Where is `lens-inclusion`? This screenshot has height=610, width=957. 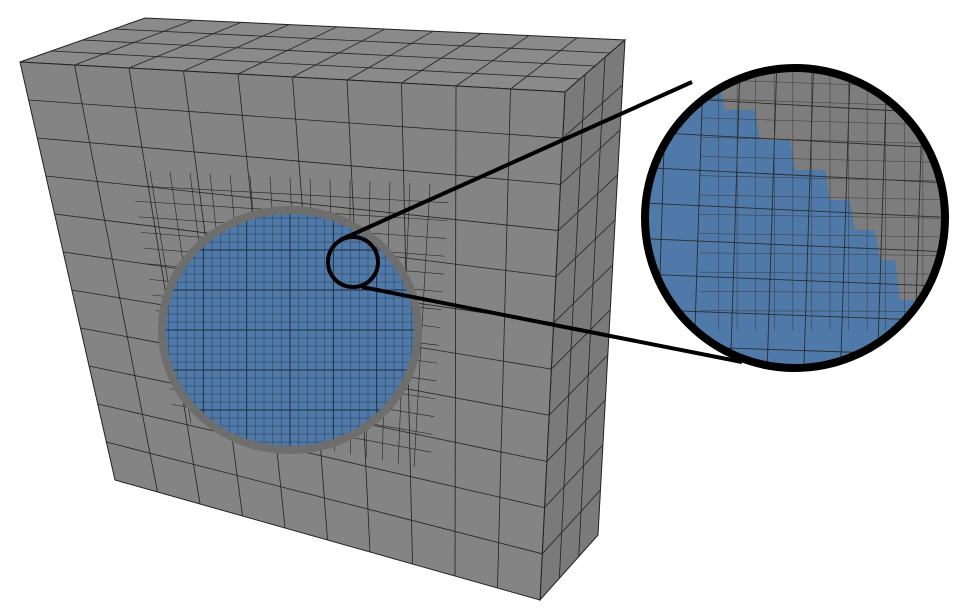 lens-inclusion is located at coordinates (788, 218).